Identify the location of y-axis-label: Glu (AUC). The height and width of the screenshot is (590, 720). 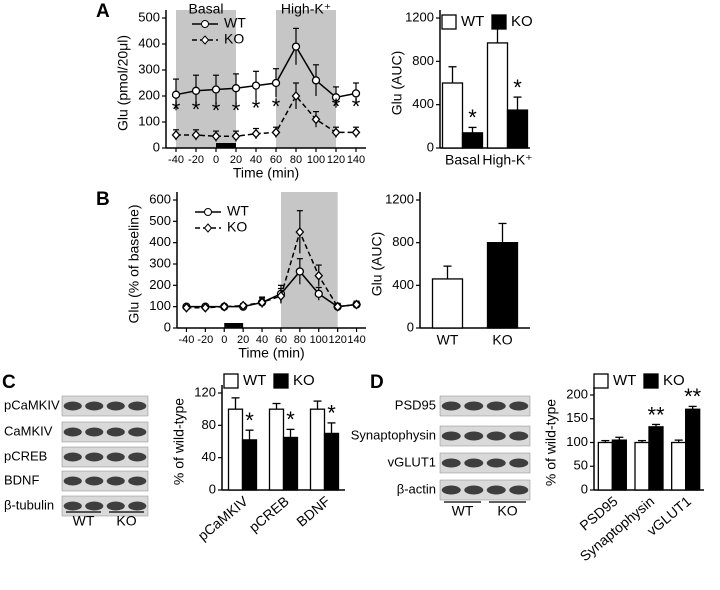
(397, 83).